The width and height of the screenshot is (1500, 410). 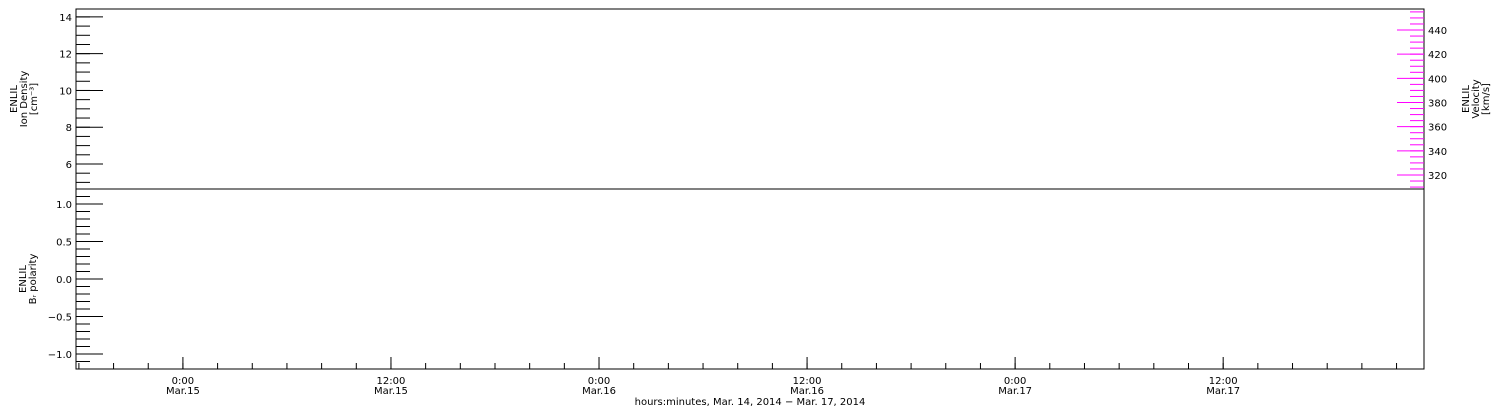 I want to click on y-tick-label: 1.0, so click(x=64, y=205).